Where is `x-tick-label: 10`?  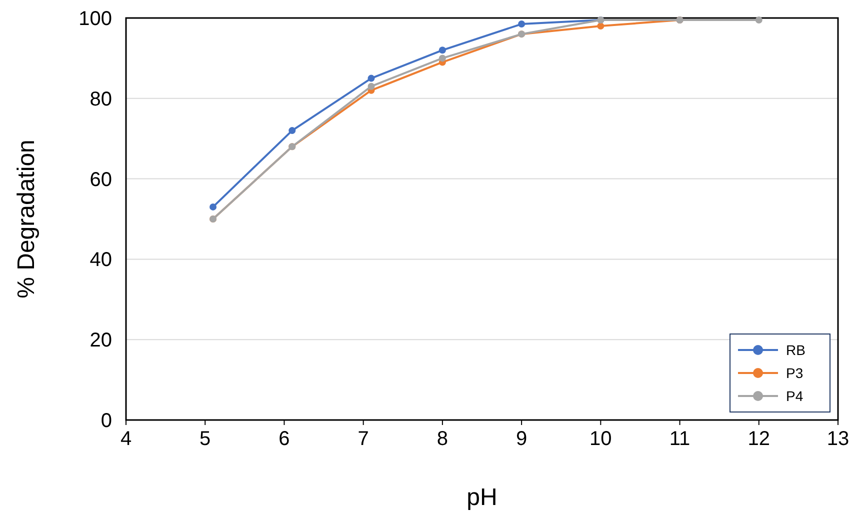 x-tick-label: 10 is located at coordinates (601, 439).